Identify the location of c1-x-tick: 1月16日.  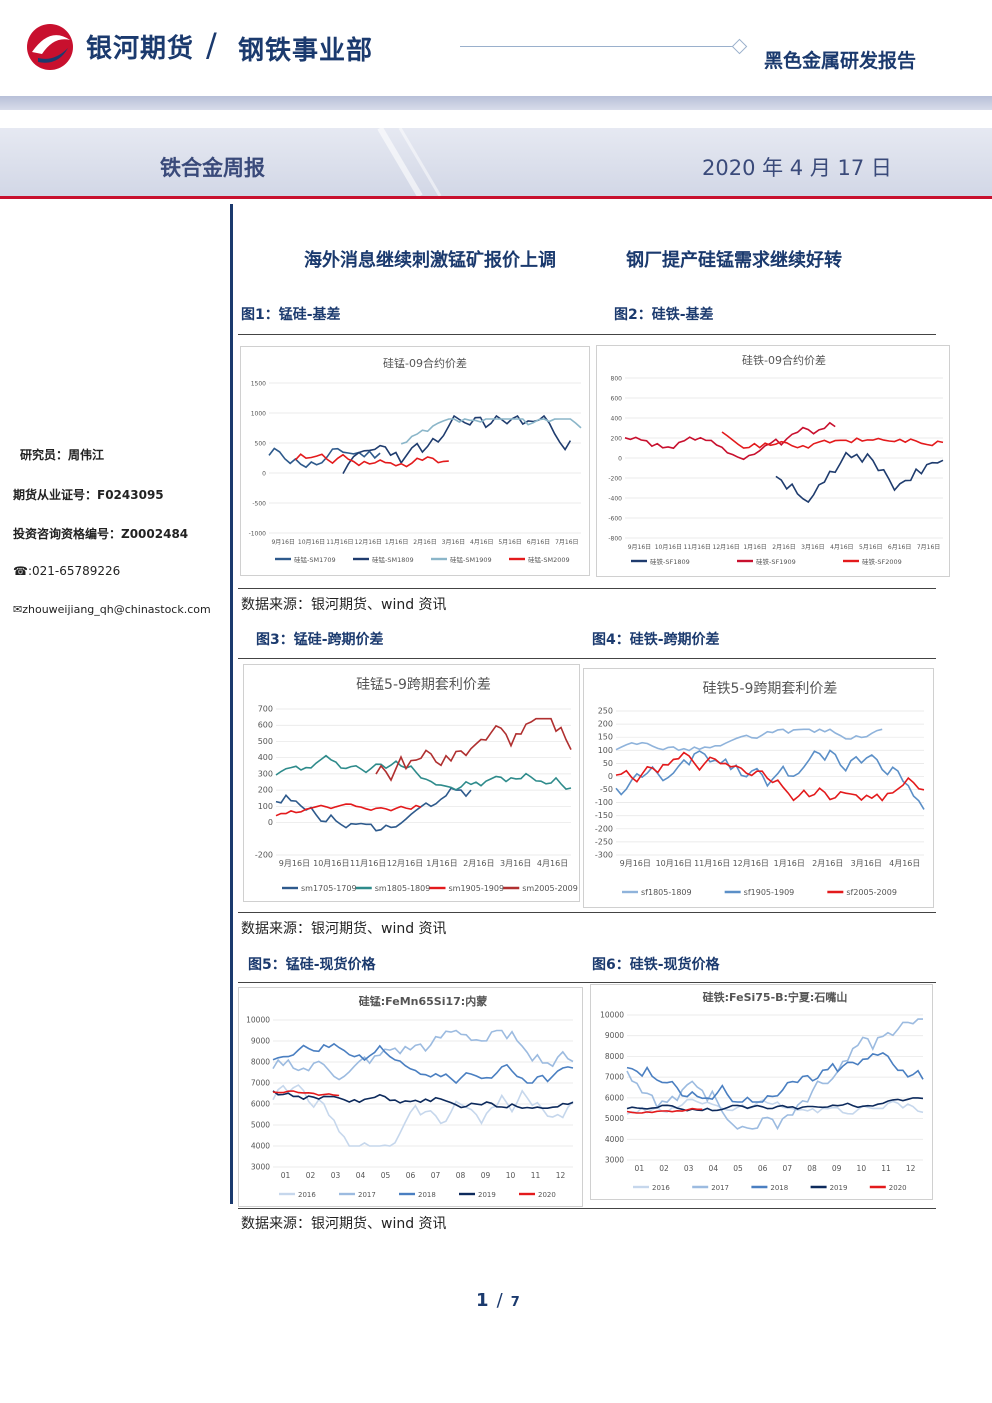
(396, 542).